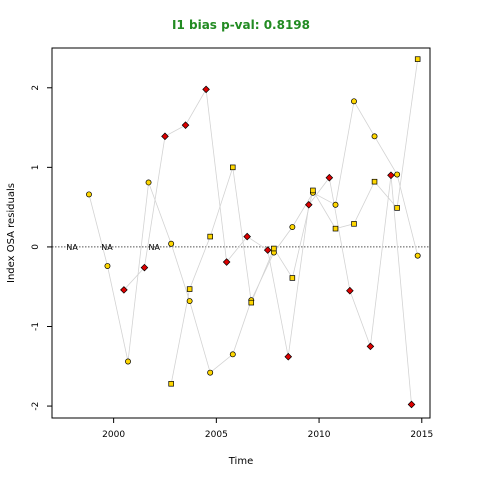 The image size is (480, 480). What do you see at coordinates (36, 406) in the screenshot?
I see `y-tick-label: -2` at bounding box center [36, 406].